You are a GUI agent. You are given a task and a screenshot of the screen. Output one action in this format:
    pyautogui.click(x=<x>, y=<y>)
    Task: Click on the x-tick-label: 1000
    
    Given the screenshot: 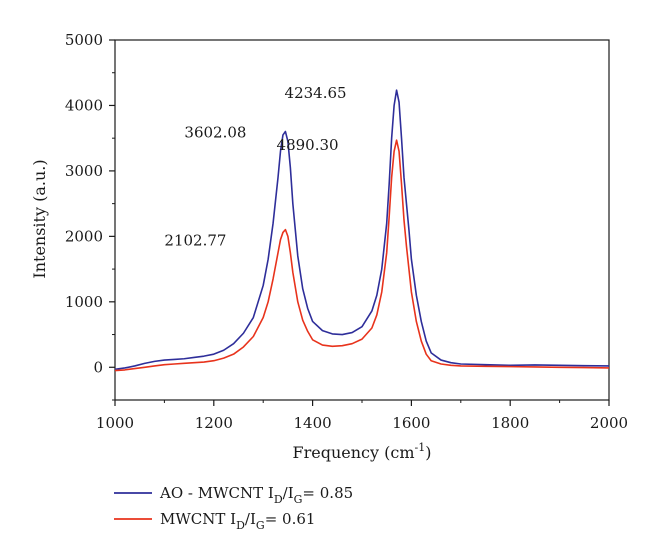 What is the action you would take?
    pyautogui.click(x=115, y=423)
    